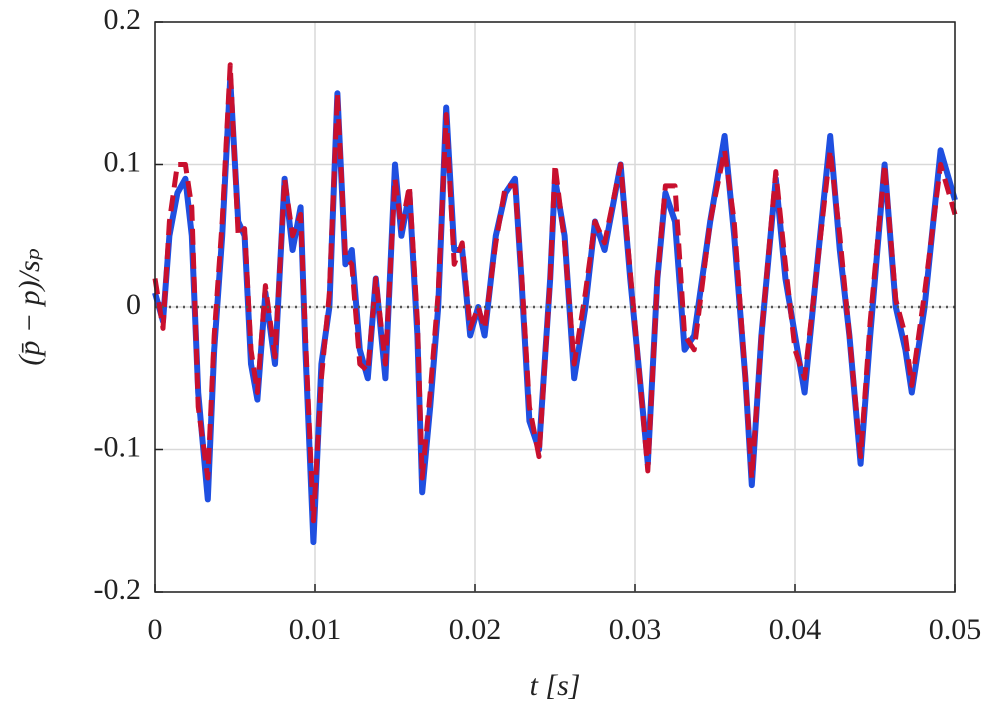  What do you see at coordinates (475, 629) in the screenshot?
I see `x-tick-label: 0.02` at bounding box center [475, 629].